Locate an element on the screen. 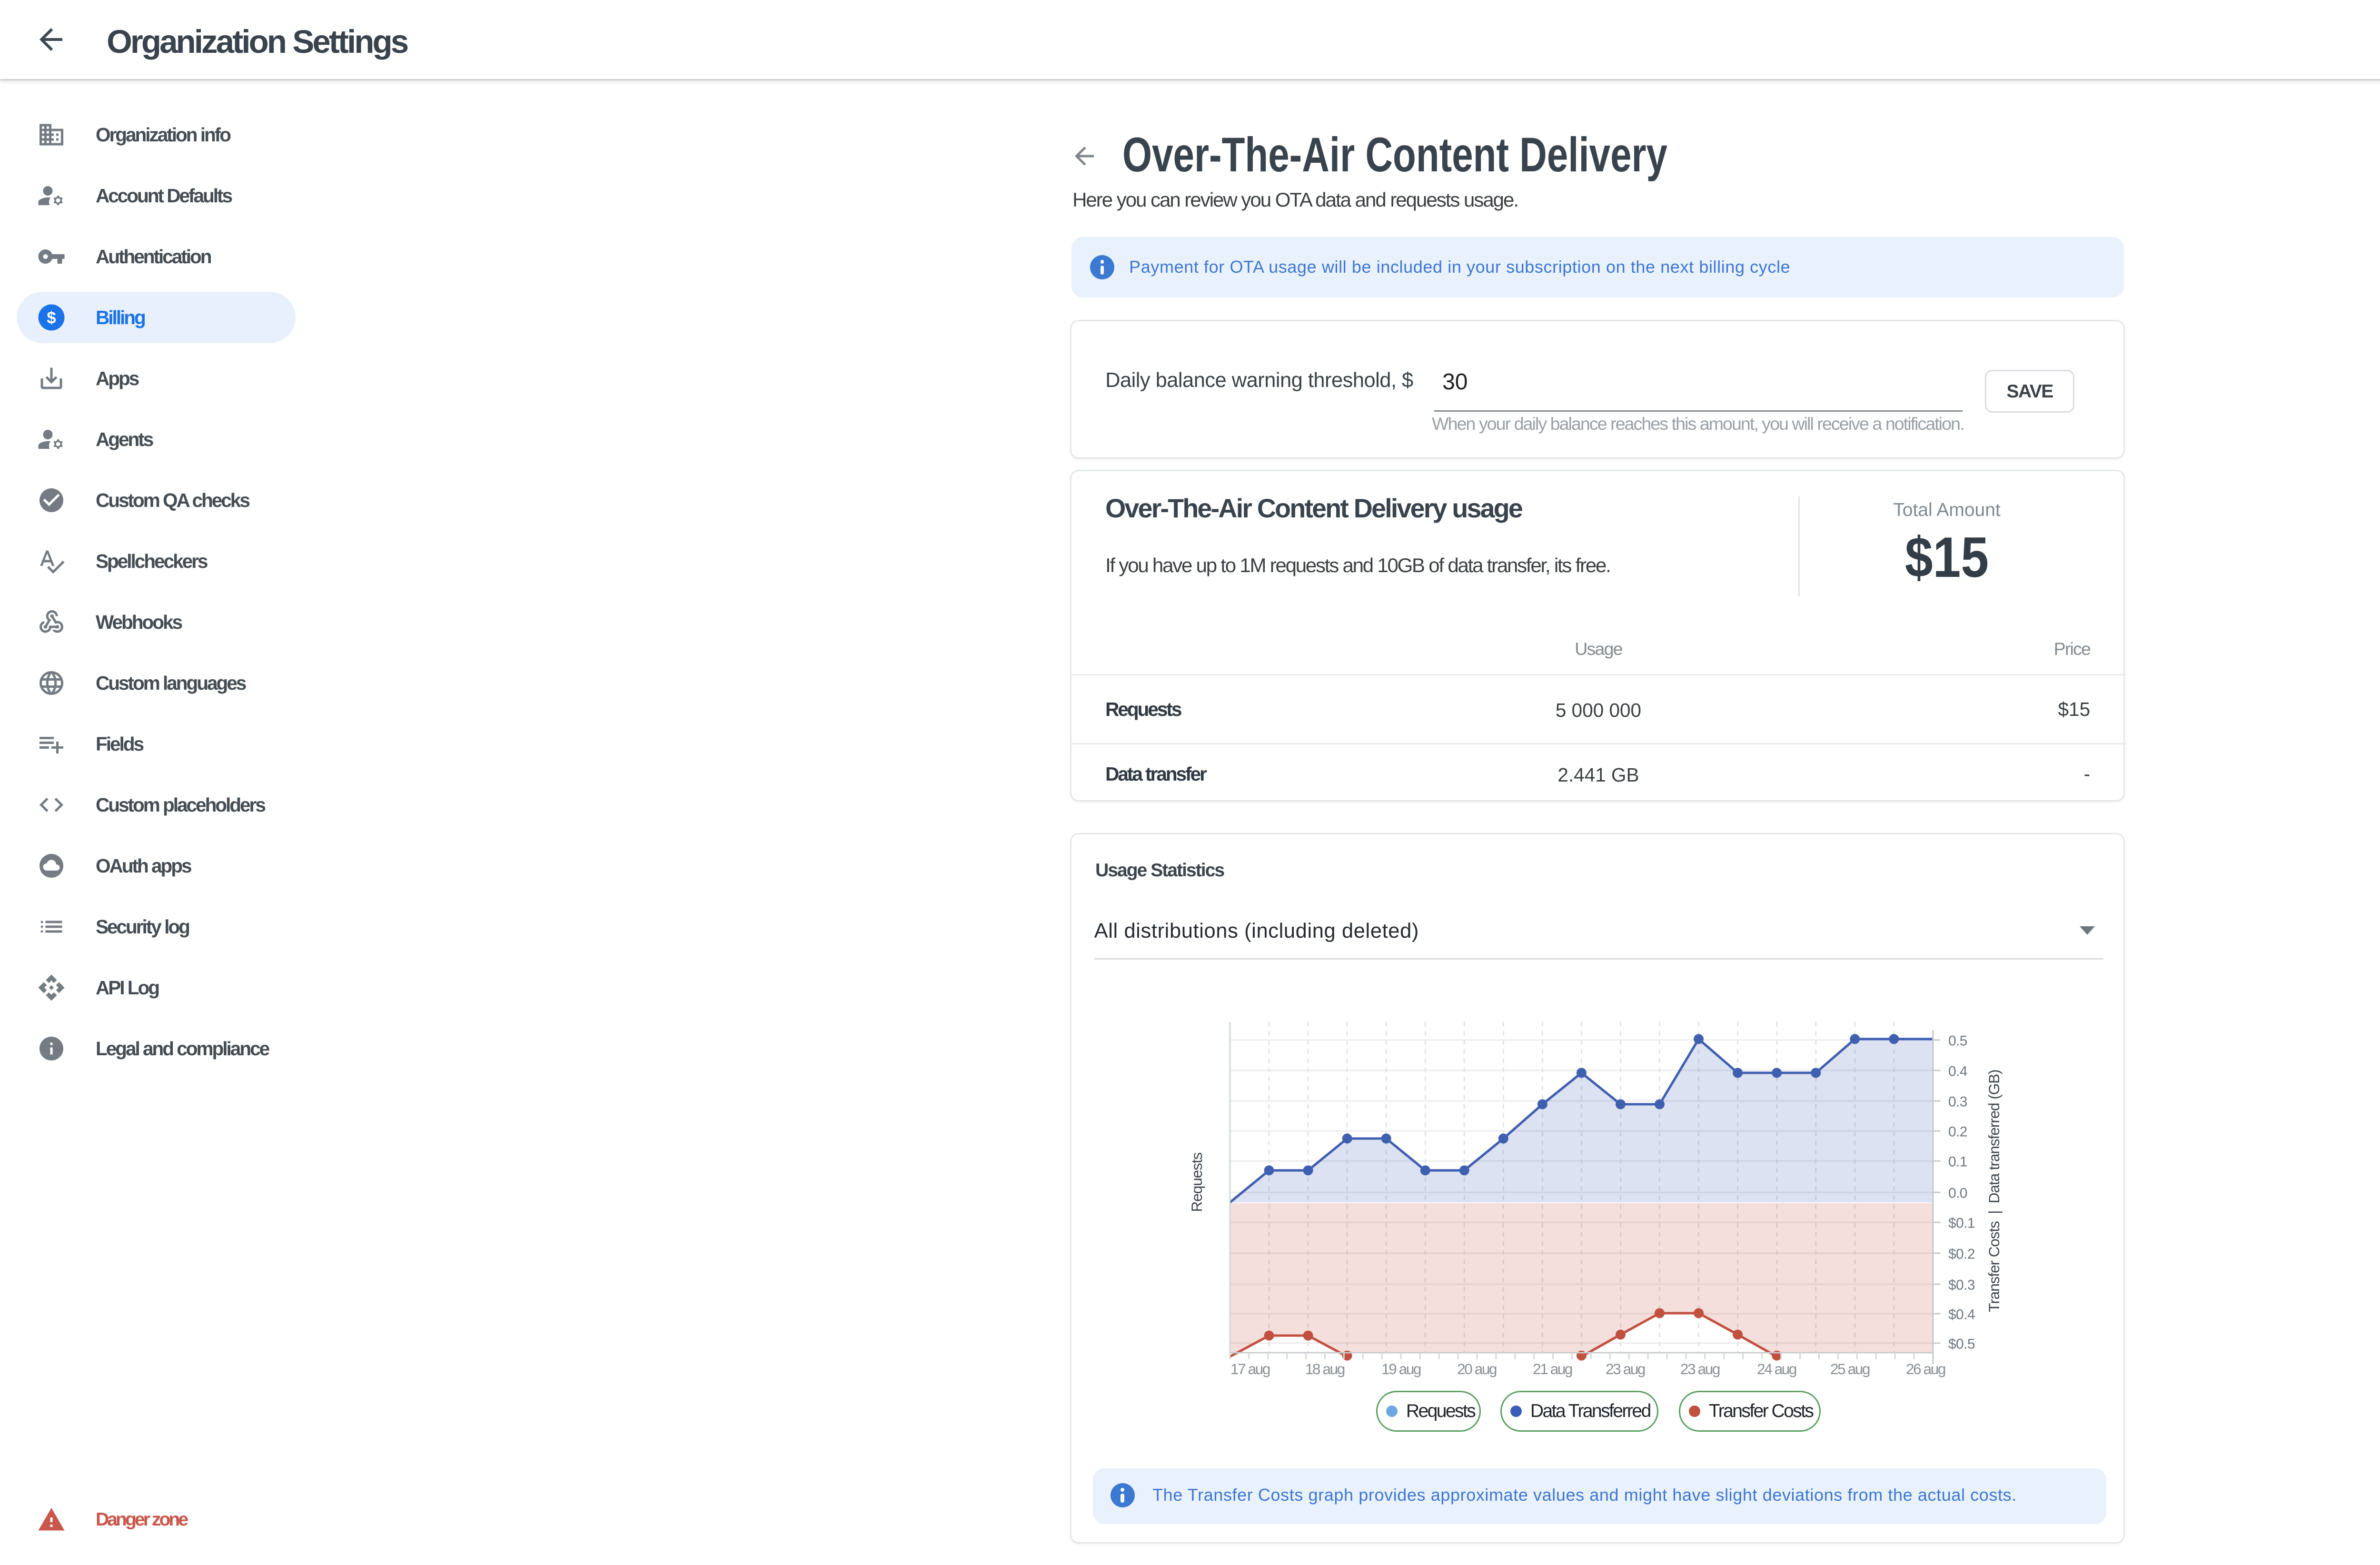  svg-text: 18 aug is located at coordinates (1325, 1368).